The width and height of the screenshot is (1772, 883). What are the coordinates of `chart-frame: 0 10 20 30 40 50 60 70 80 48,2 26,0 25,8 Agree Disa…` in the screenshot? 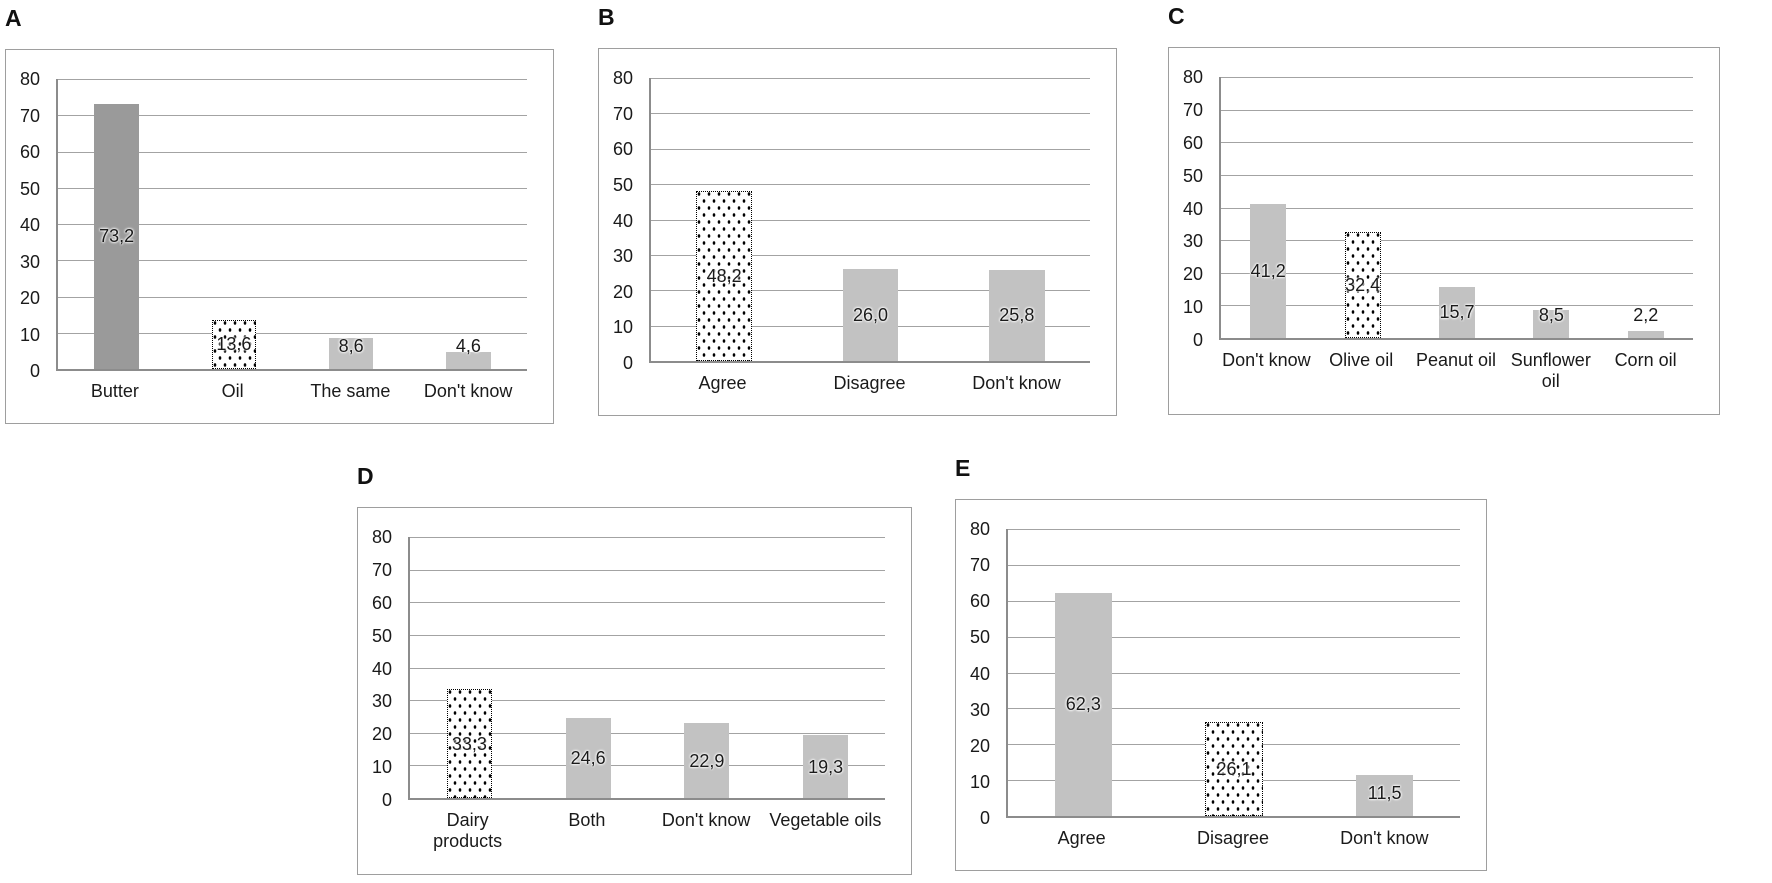 It's located at (857, 232).